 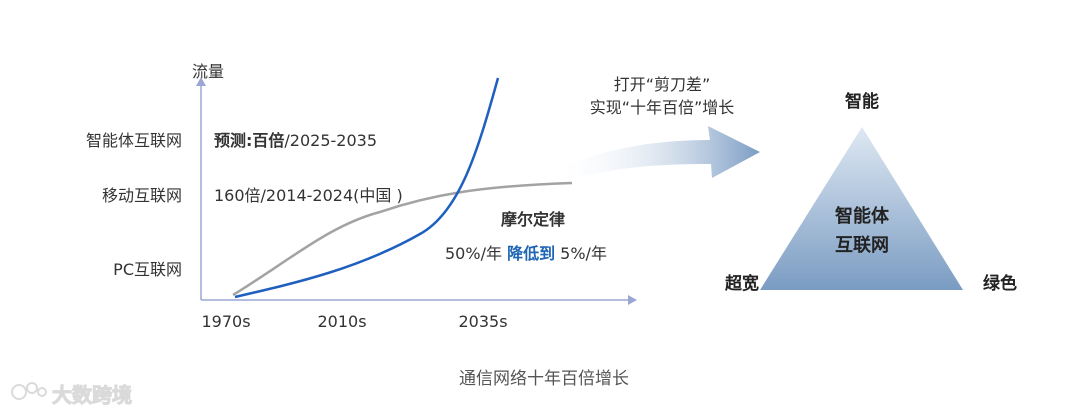 I want to click on ai-forecast-label: 预测:百倍/2025-2035, so click(x=295, y=140).